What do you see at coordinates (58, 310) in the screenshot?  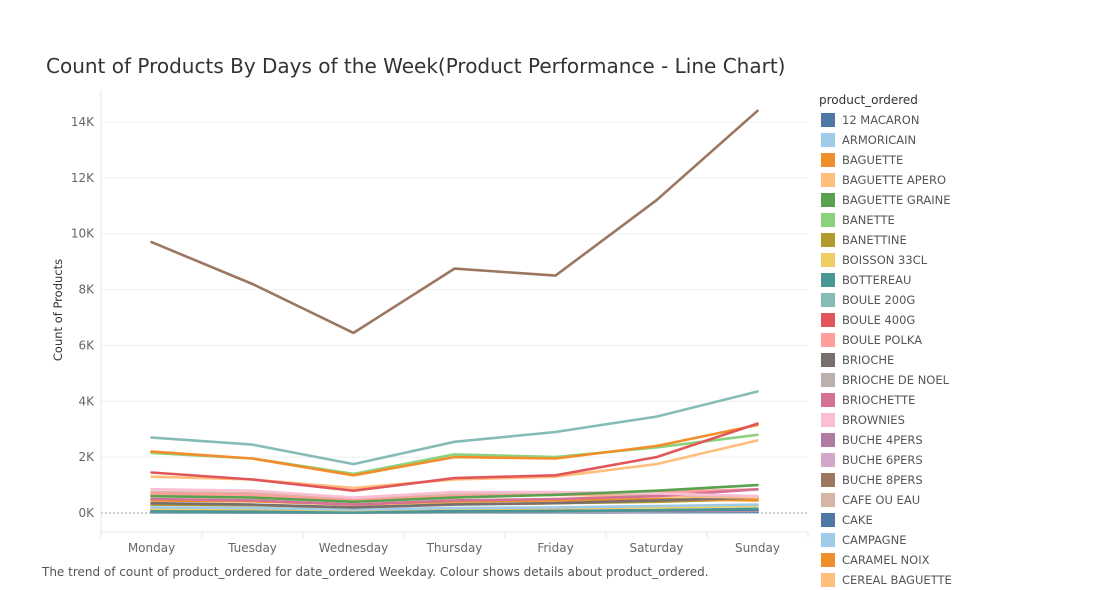 I see `y-axis-label: Count of Products` at bounding box center [58, 310].